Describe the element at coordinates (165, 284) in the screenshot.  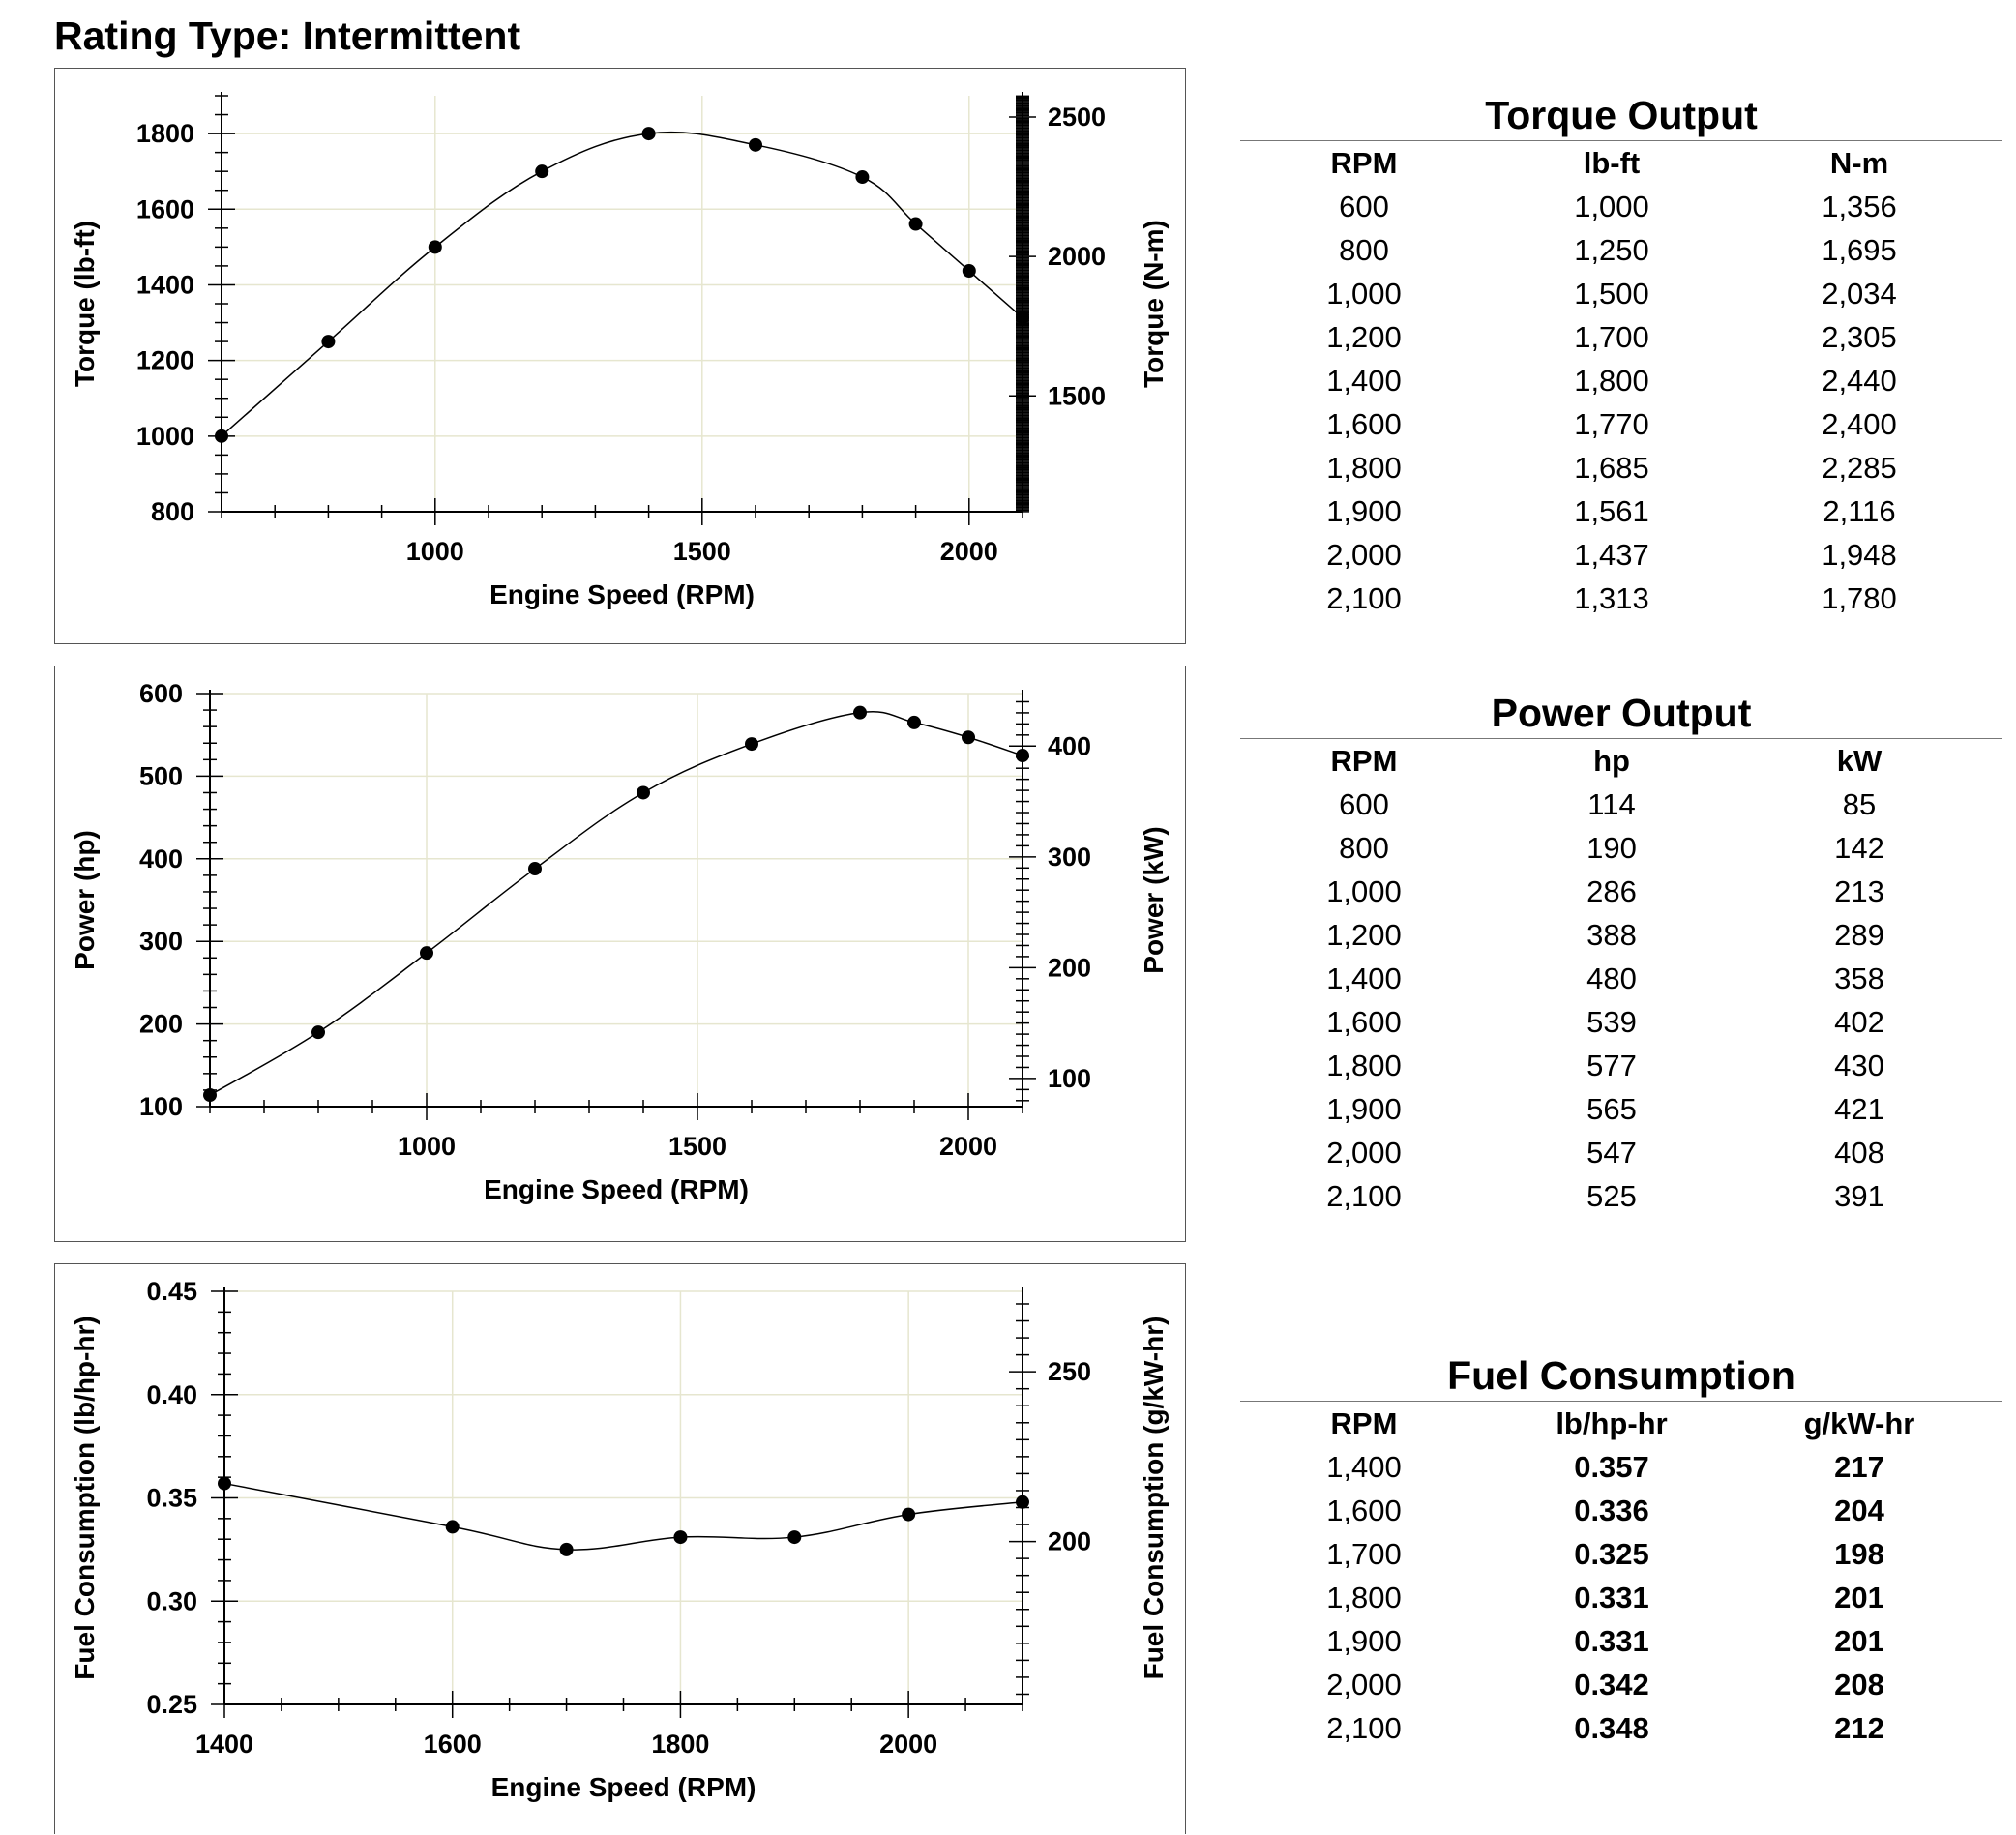
I see `y-tick-label: 1400` at that location.